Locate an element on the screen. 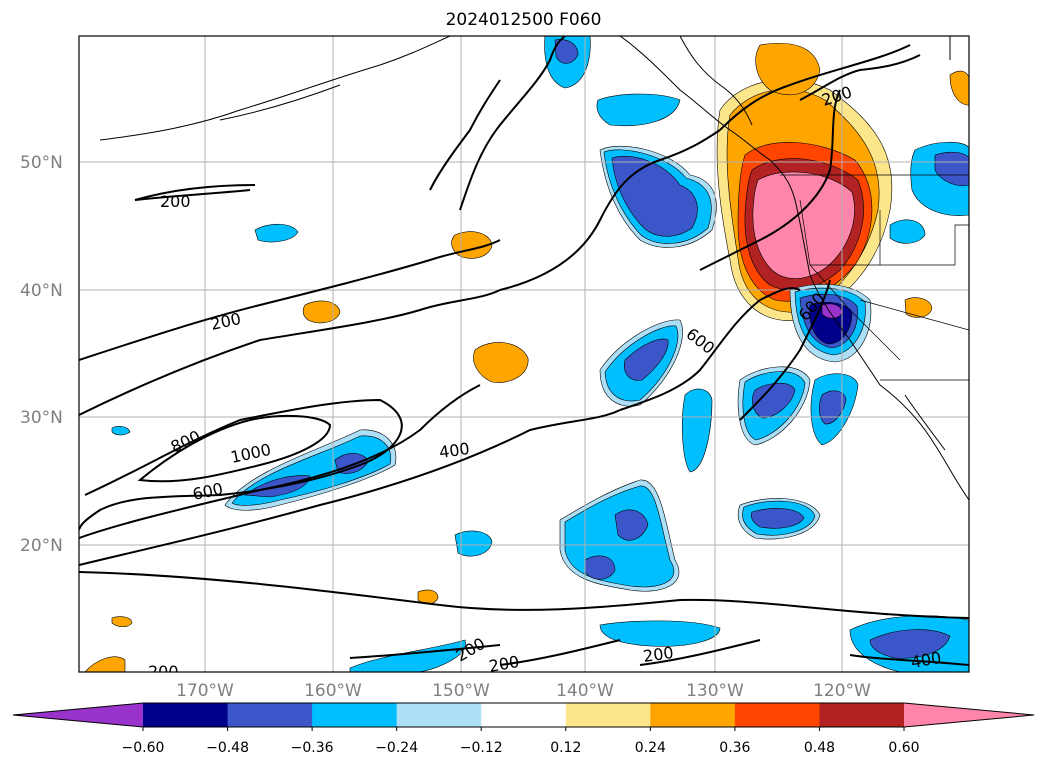 This screenshot has height=765, width=1047. colorbar-label: −0.60 is located at coordinates (143, 748).